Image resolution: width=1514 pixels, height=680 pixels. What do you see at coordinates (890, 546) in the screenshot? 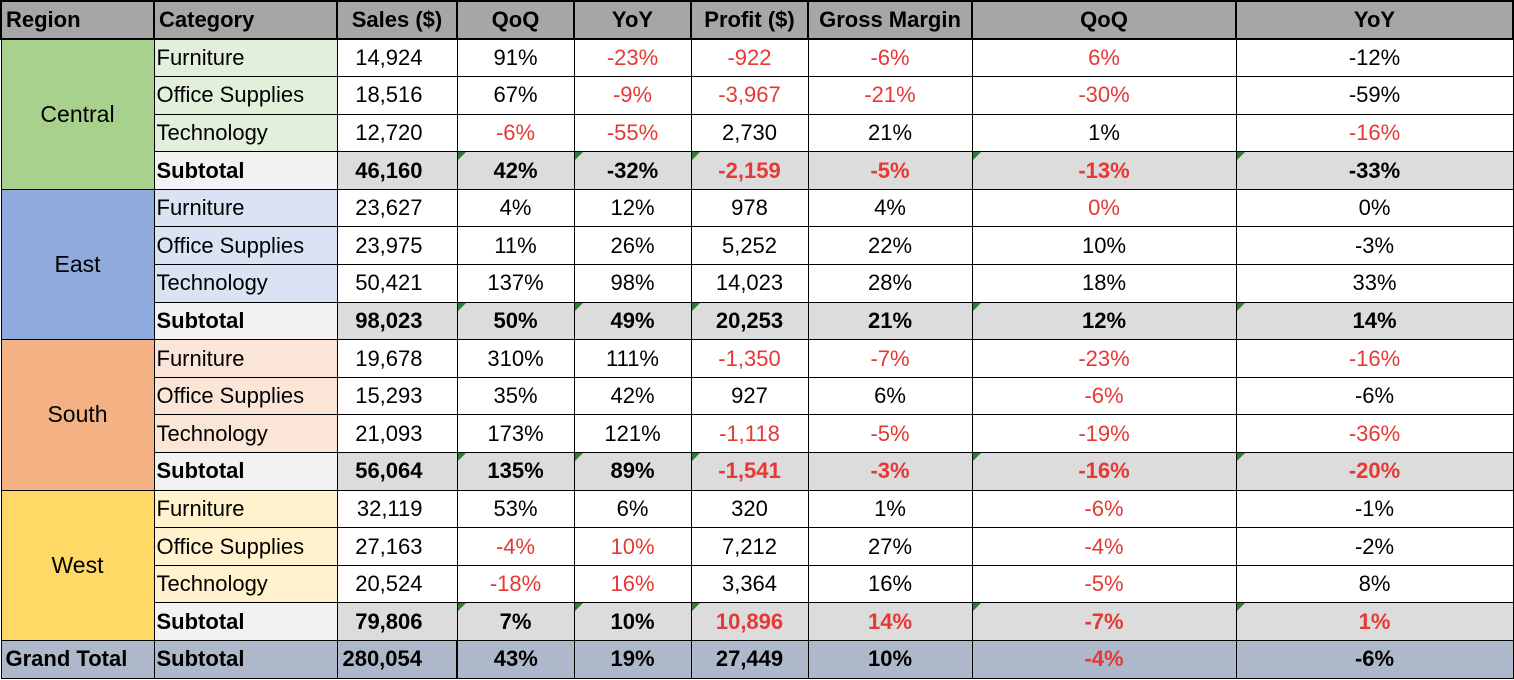
I see `gross-margin-cell: 27%` at bounding box center [890, 546].